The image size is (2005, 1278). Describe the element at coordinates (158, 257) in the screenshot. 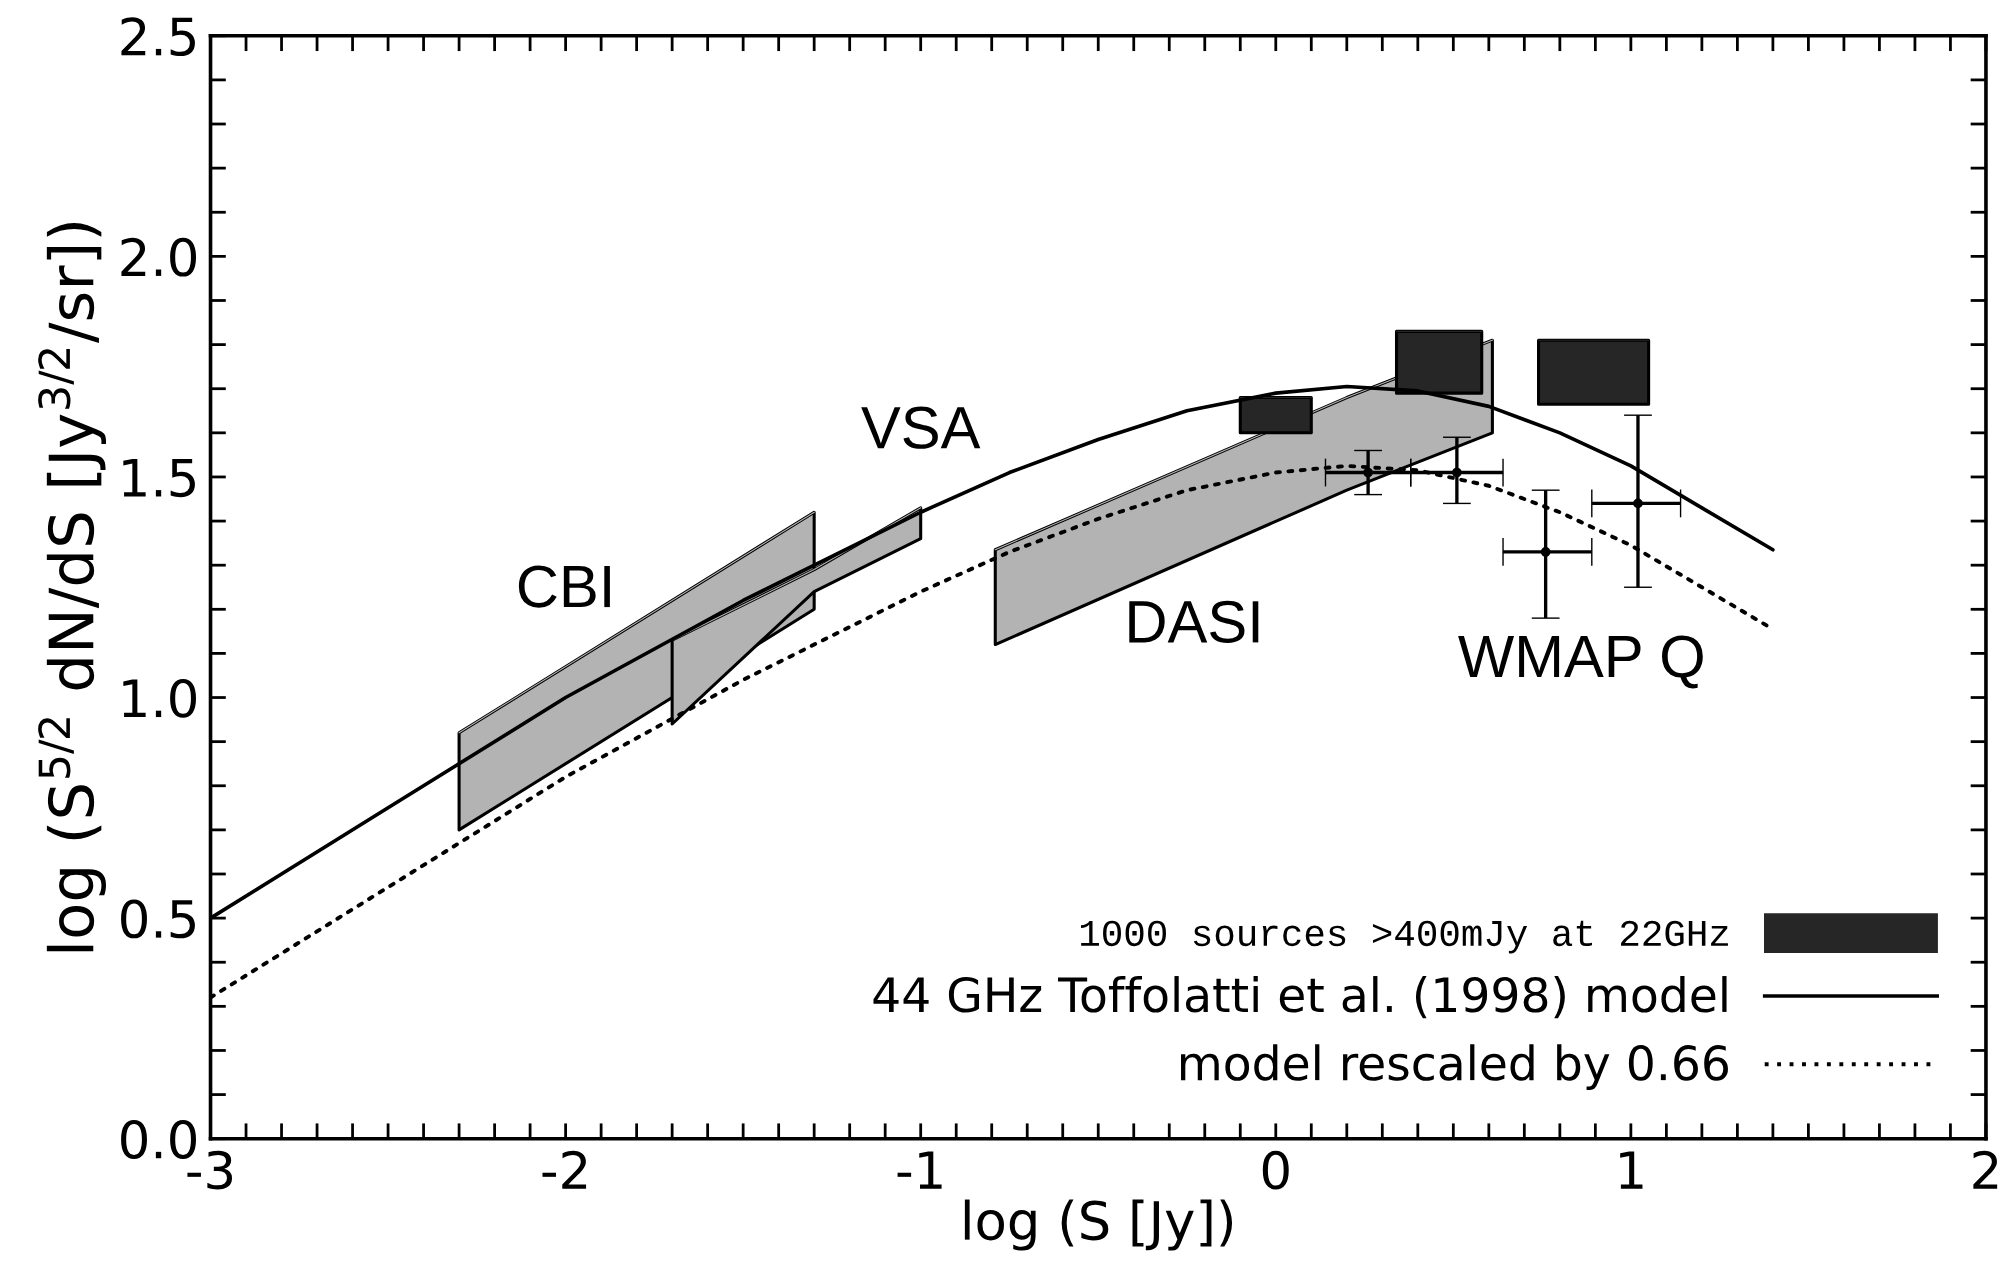

I see `y-tick-label: 2.0` at that location.